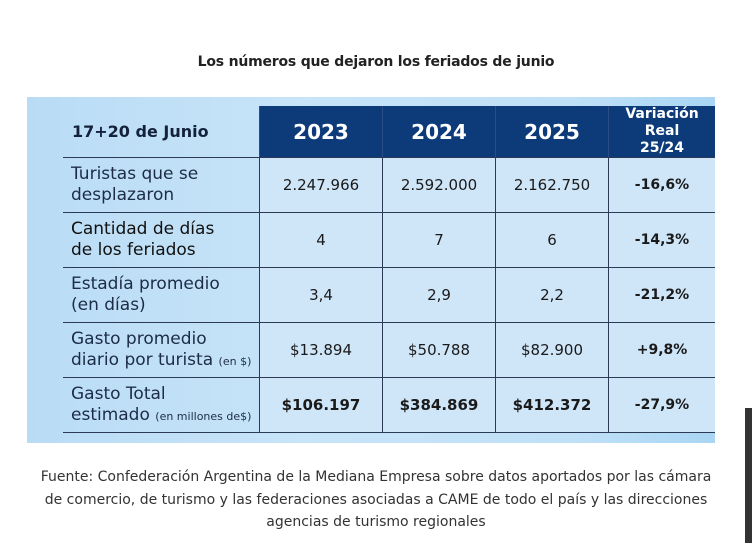 Image resolution: width=752 pixels, height=543 pixels. Describe the element at coordinates (439, 132) in the screenshot. I see `header-year-2024: 2024` at that location.